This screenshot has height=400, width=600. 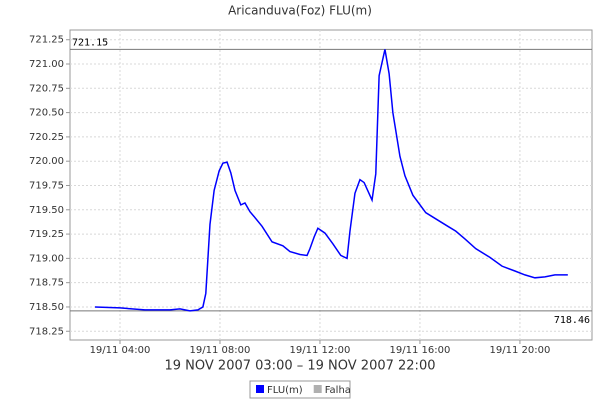 I want to click on x-tick-label: 19/11 04:00, so click(x=120, y=350).